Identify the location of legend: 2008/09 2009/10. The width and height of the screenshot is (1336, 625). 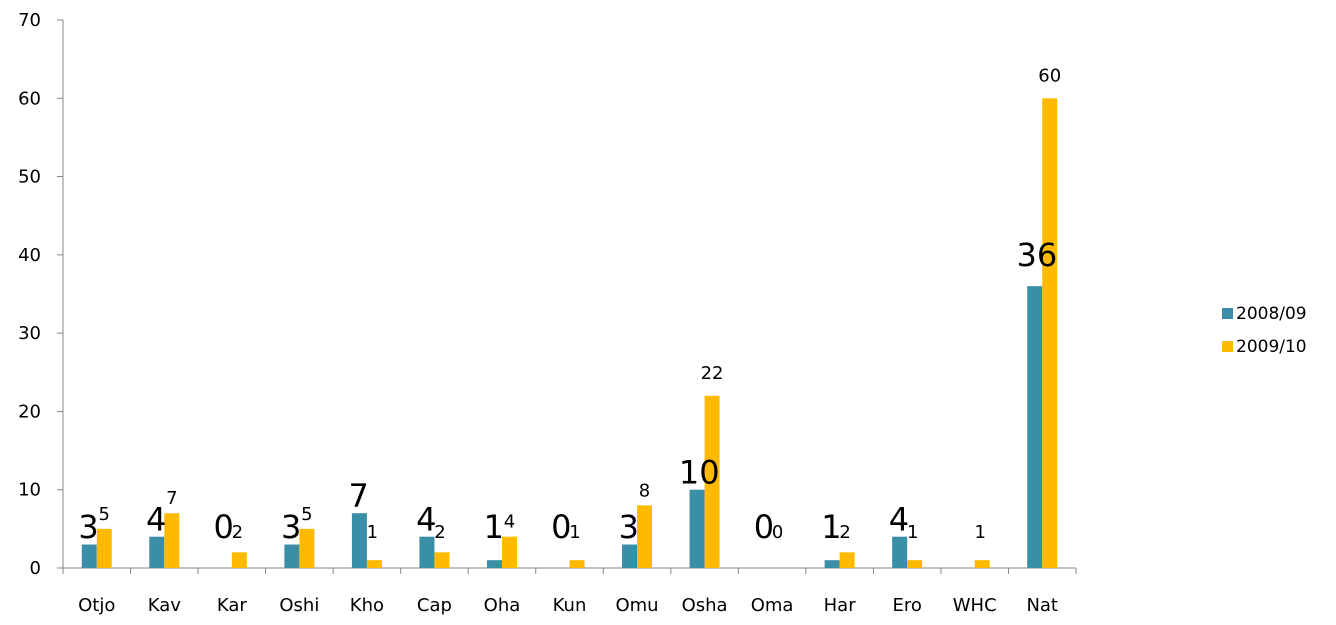
(1264, 330).